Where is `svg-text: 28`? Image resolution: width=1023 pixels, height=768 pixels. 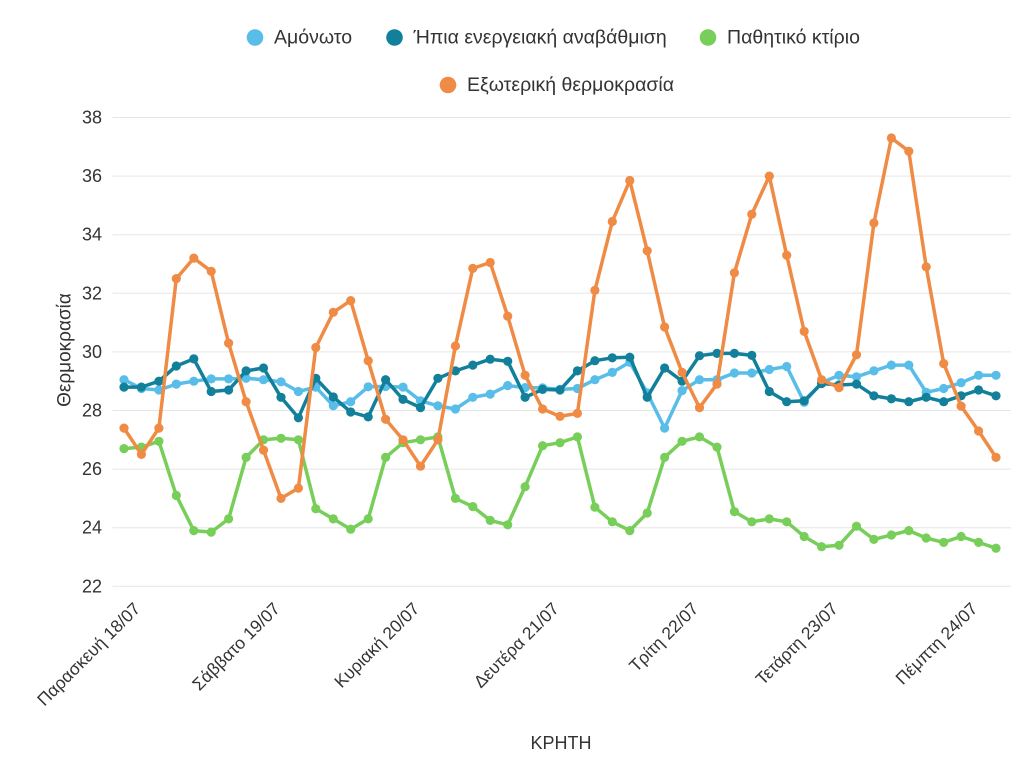 svg-text: 28 is located at coordinates (92, 411).